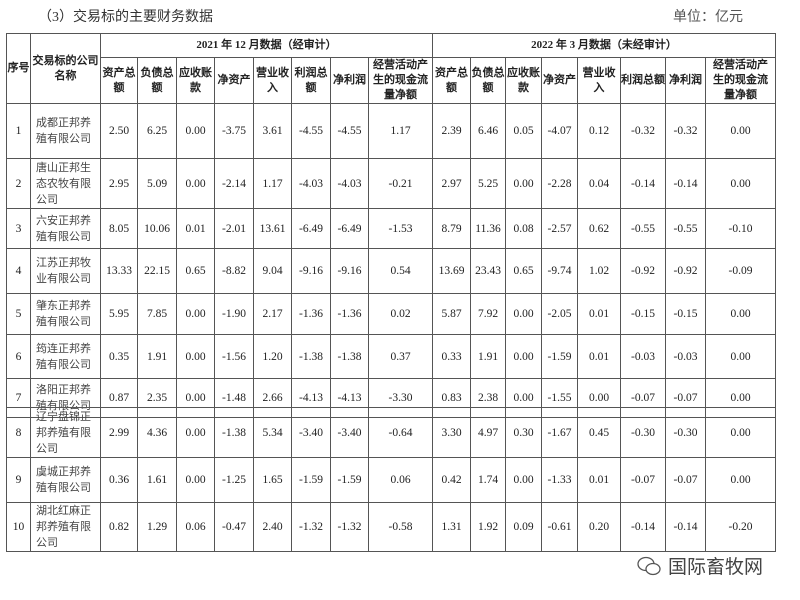  Describe the element at coordinates (195, 228) in the screenshot. I see `cell-2021: 0.01` at that location.